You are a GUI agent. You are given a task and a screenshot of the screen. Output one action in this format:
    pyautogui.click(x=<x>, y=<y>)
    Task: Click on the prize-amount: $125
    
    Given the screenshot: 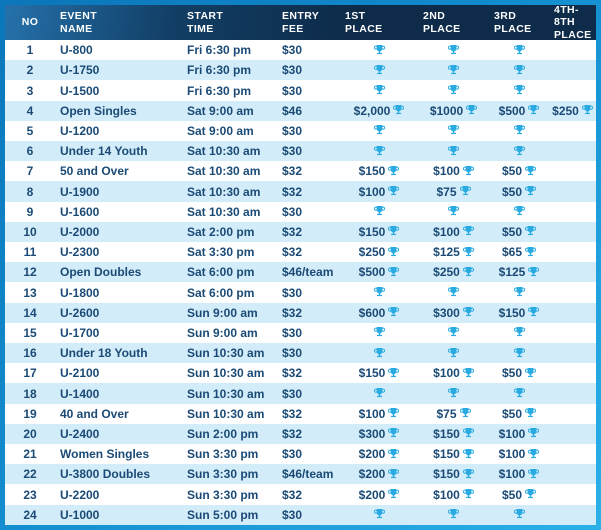 What is the action you would take?
    pyautogui.click(x=512, y=272)
    